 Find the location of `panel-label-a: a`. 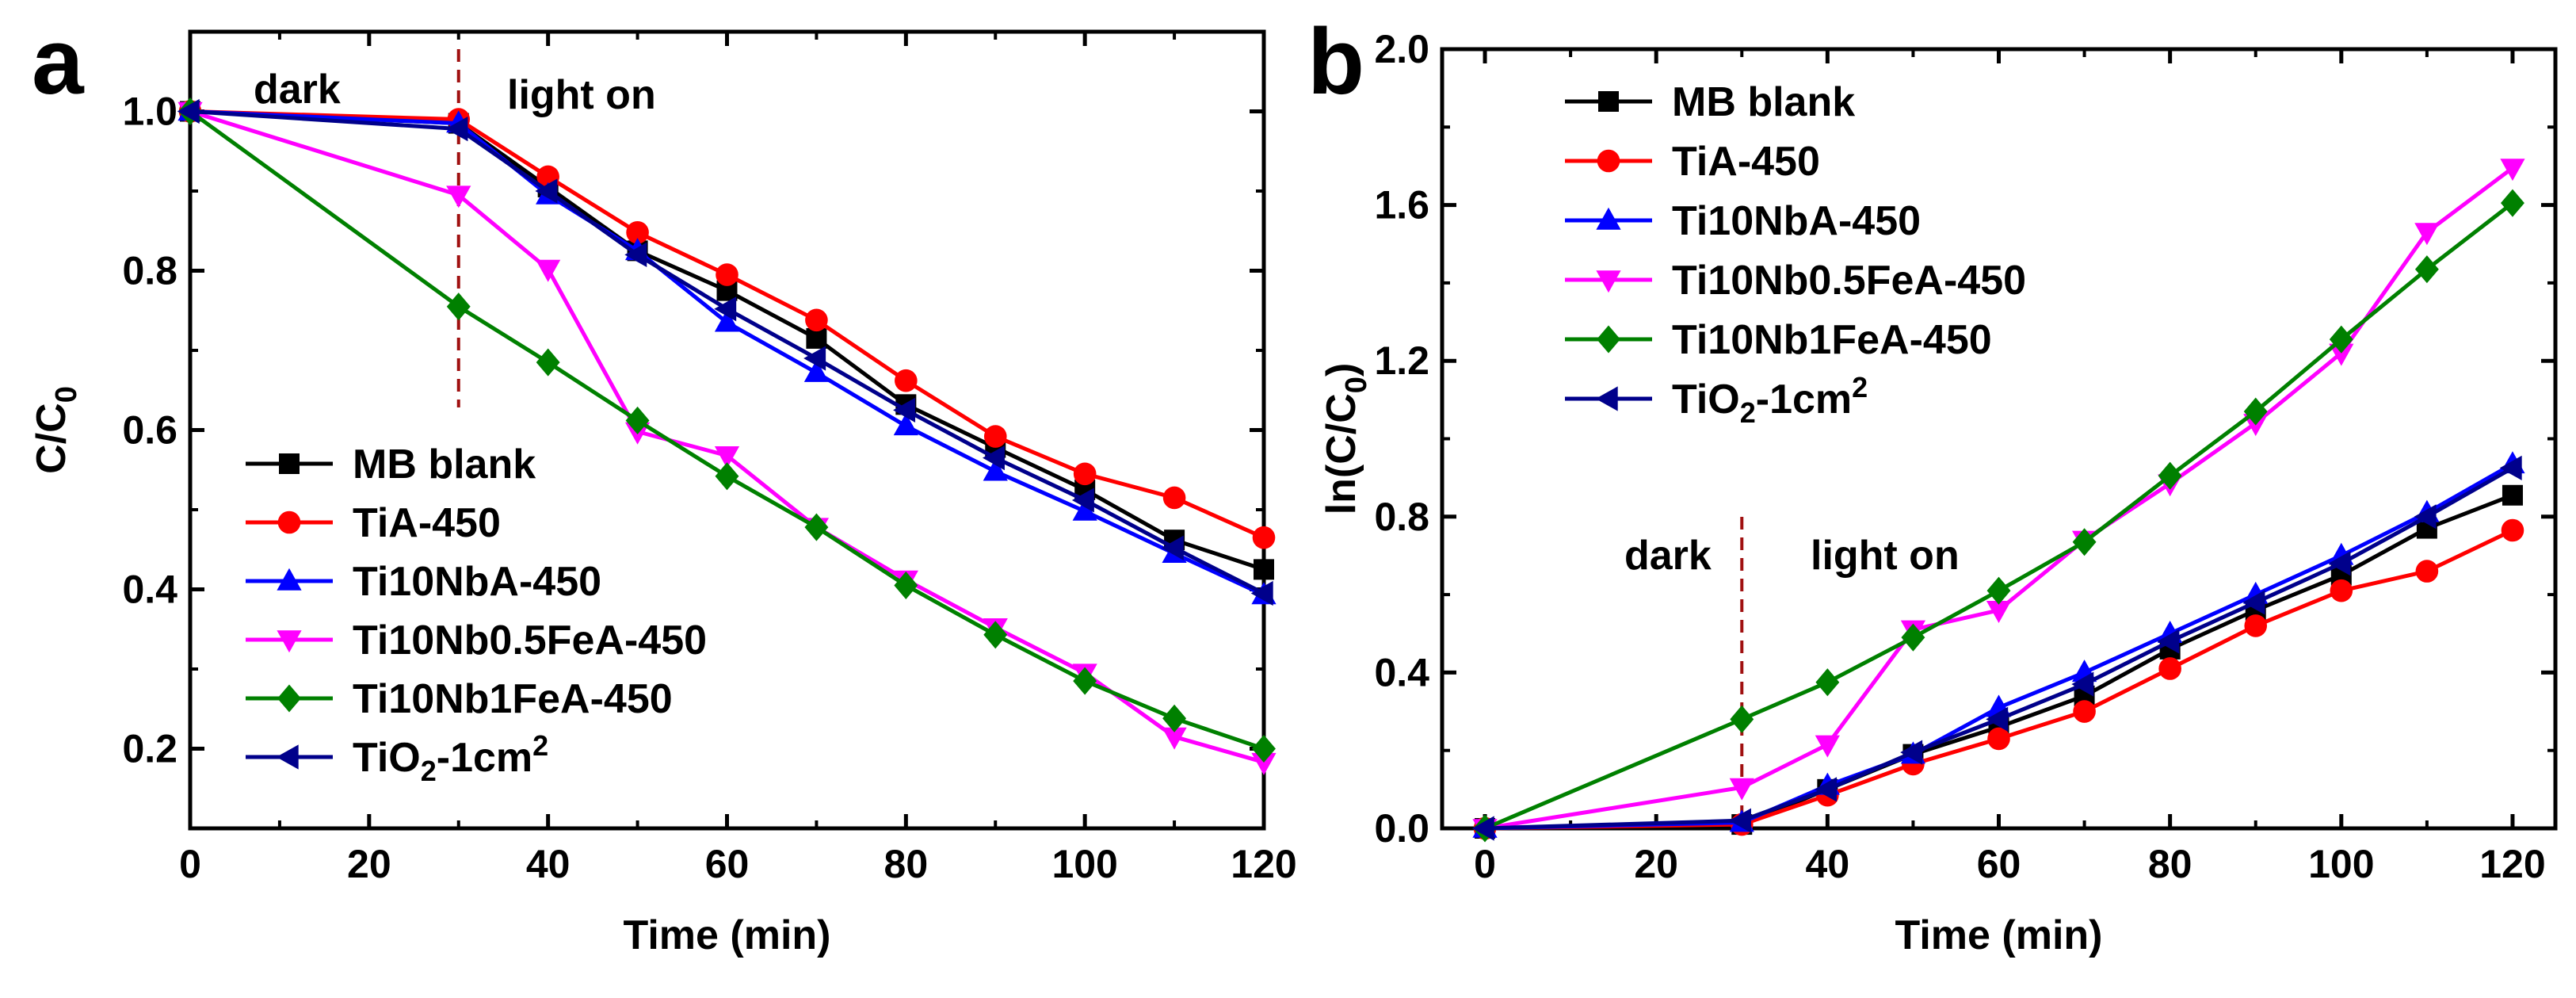

panel-label-a: a is located at coordinates (58, 62).